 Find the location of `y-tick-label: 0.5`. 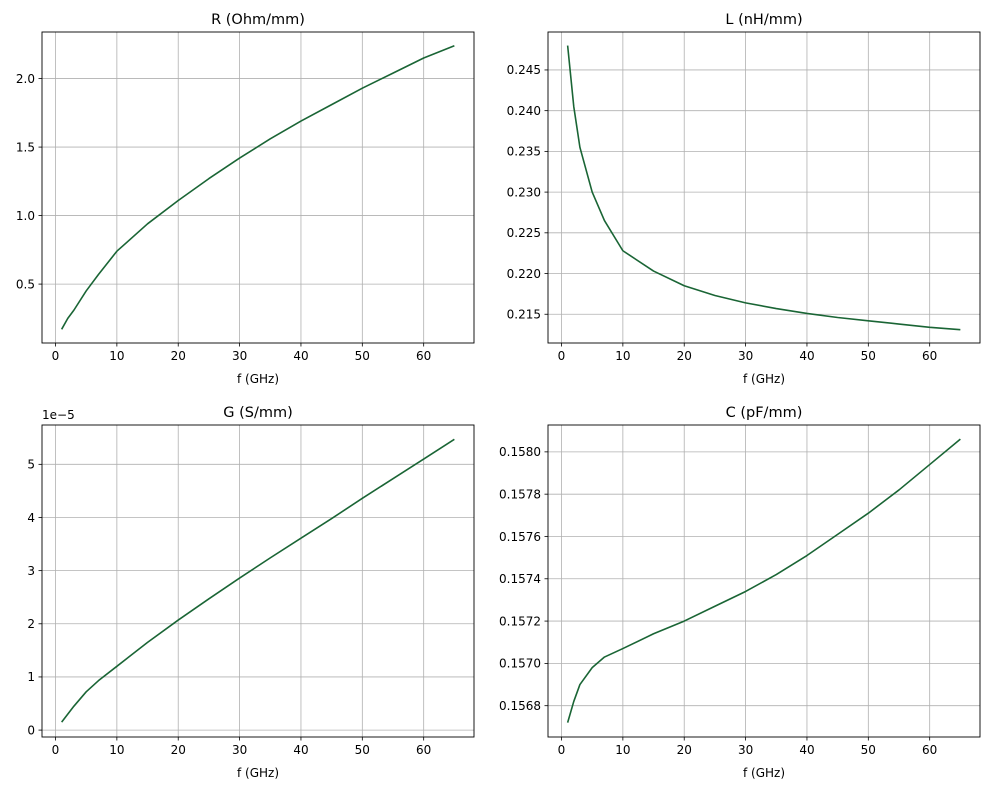

y-tick-label: 0.5 is located at coordinates (25, 284).